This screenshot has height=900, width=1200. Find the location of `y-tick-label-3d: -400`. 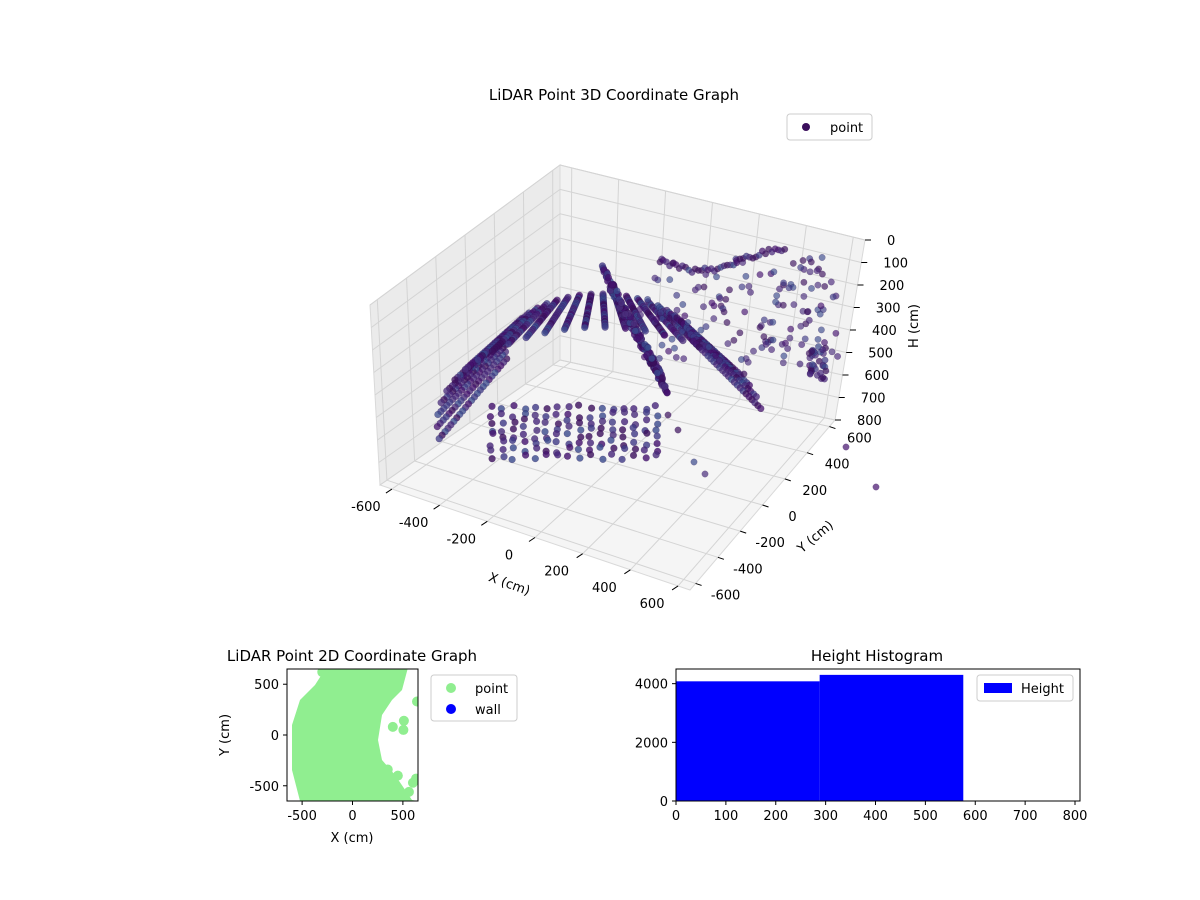

y-tick-label-3d: -400 is located at coordinates (748, 569).